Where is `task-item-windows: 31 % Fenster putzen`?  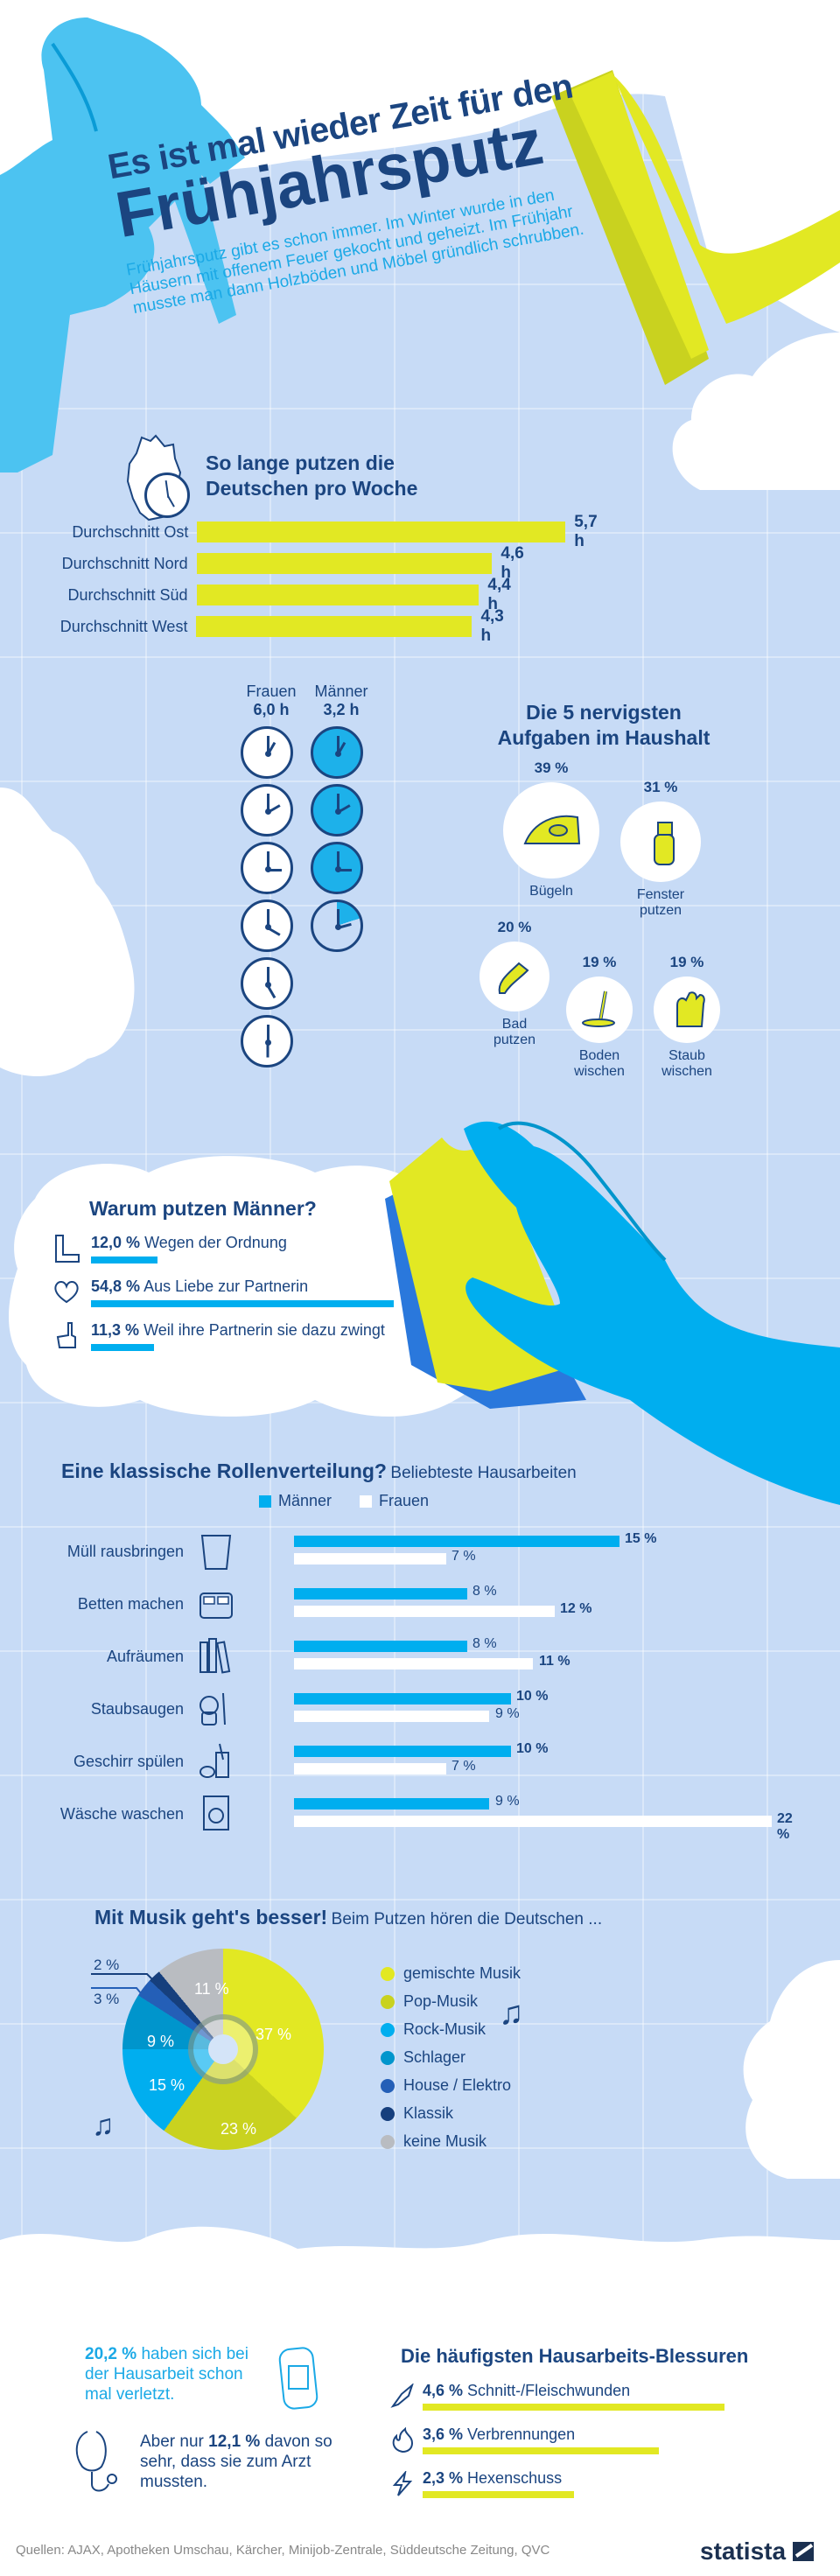 task-item-windows: 31 % Fenster putzen is located at coordinates (660, 849).